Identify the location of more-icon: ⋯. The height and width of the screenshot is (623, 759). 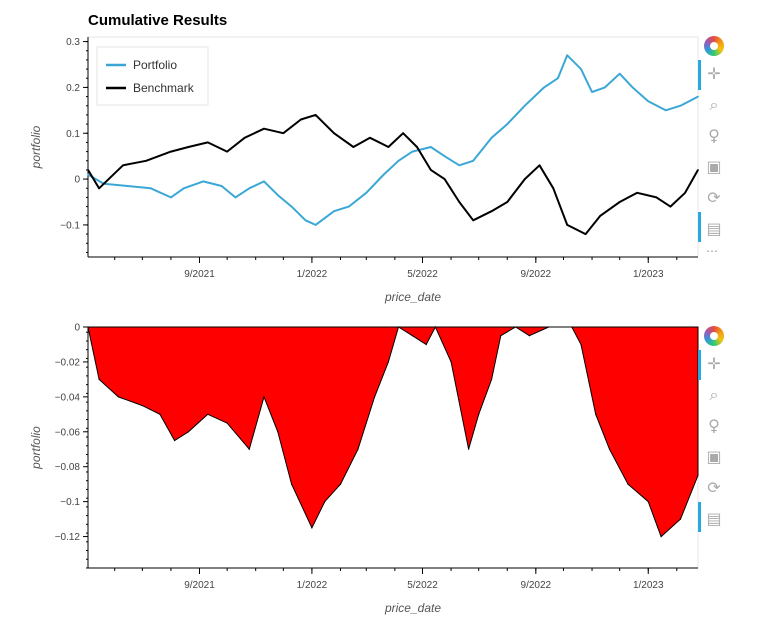
(712, 251).